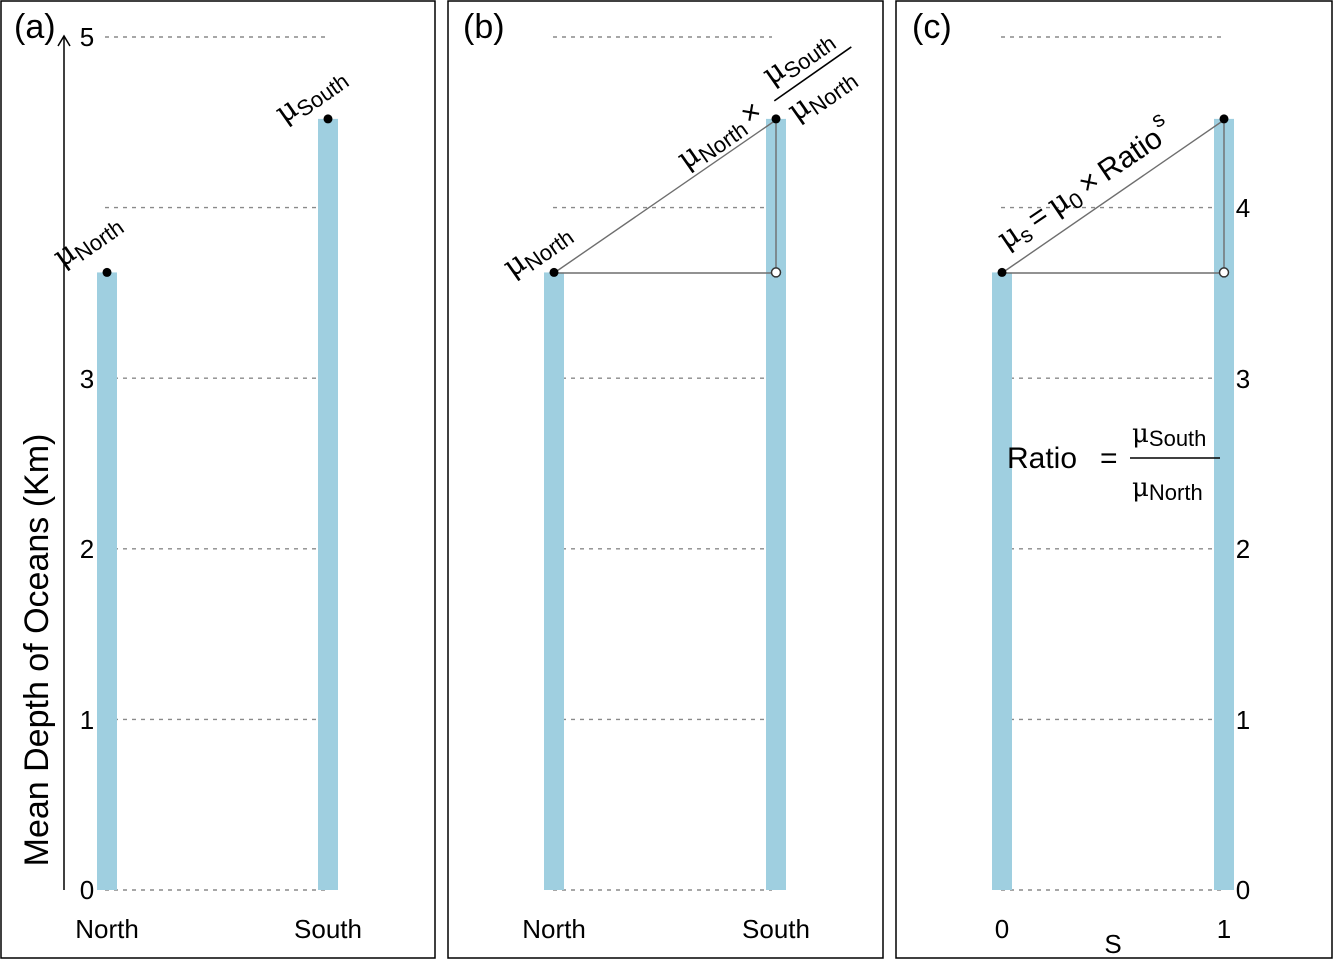 This screenshot has width=1344, height=960. I want to click on ratio-label: Ratio, so click(1042, 458).